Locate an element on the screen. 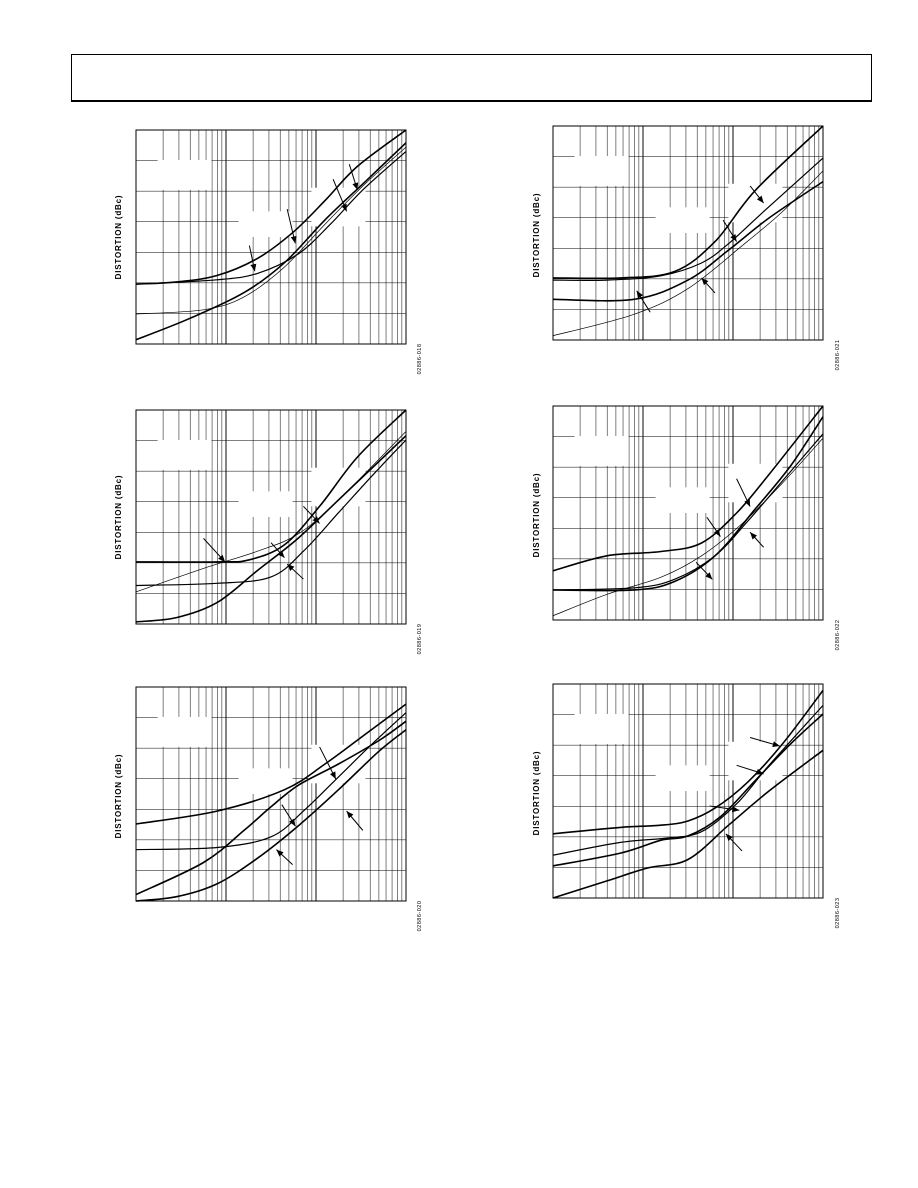 The width and height of the screenshot is (918, 1188). chart-p6 is located at coordinates (688, 791).